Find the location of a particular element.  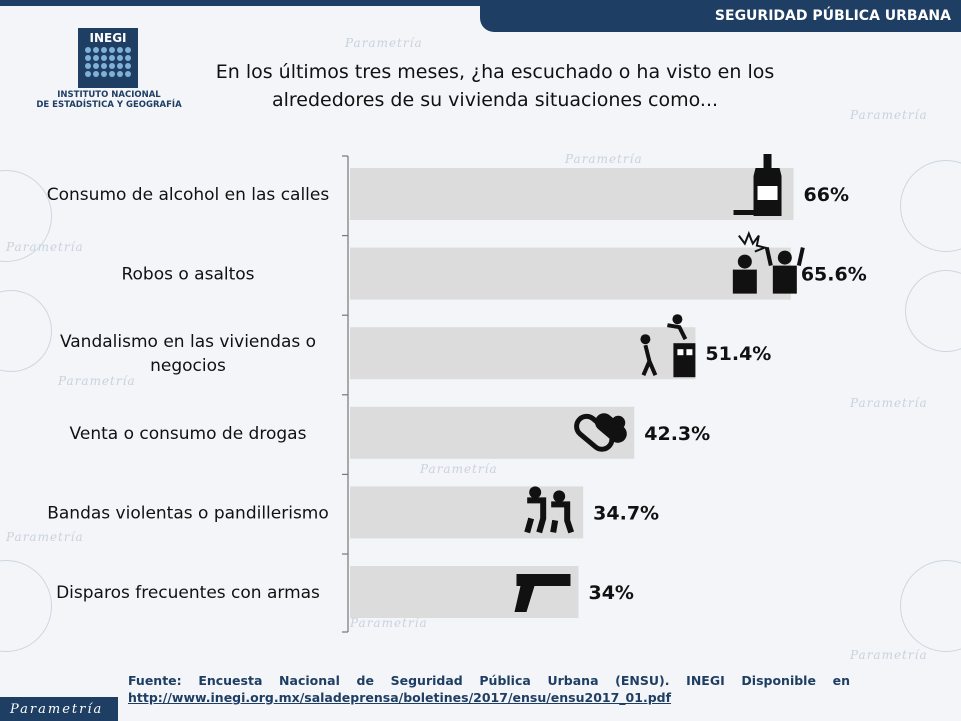

bottle-icon is located at coordinates (757, 185).